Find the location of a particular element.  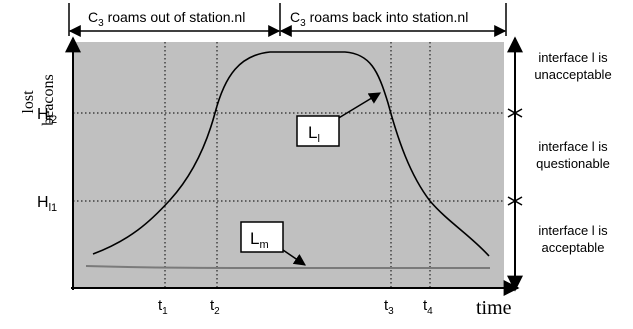

region-divider-high-b is located at coordinates (515, 113).